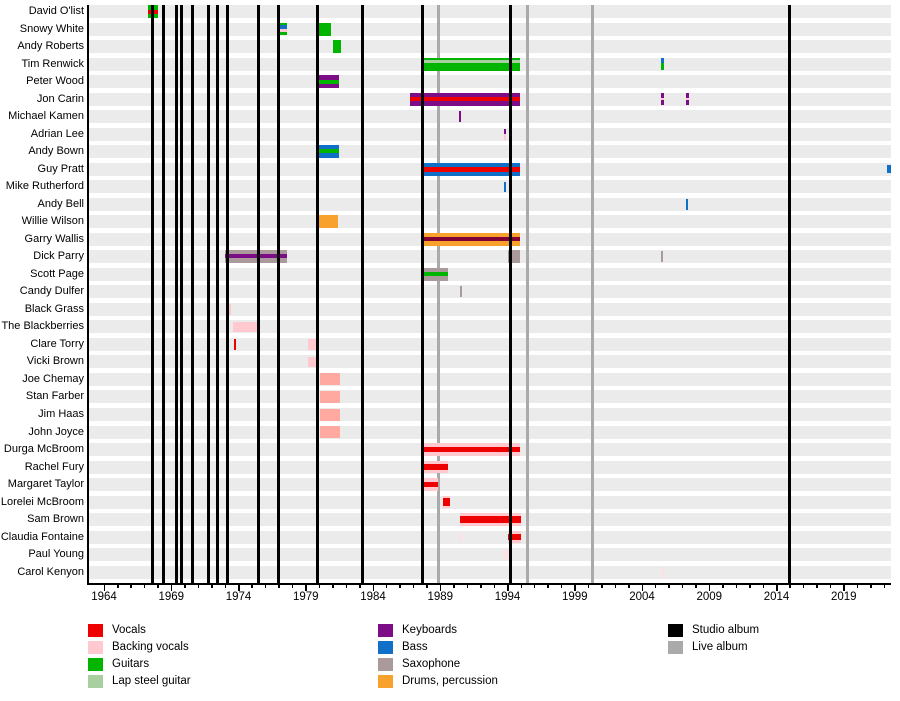 The width and height of the screenshot is (900, 701). I want to click on row-label: Andy Bown, so click(56, 151).